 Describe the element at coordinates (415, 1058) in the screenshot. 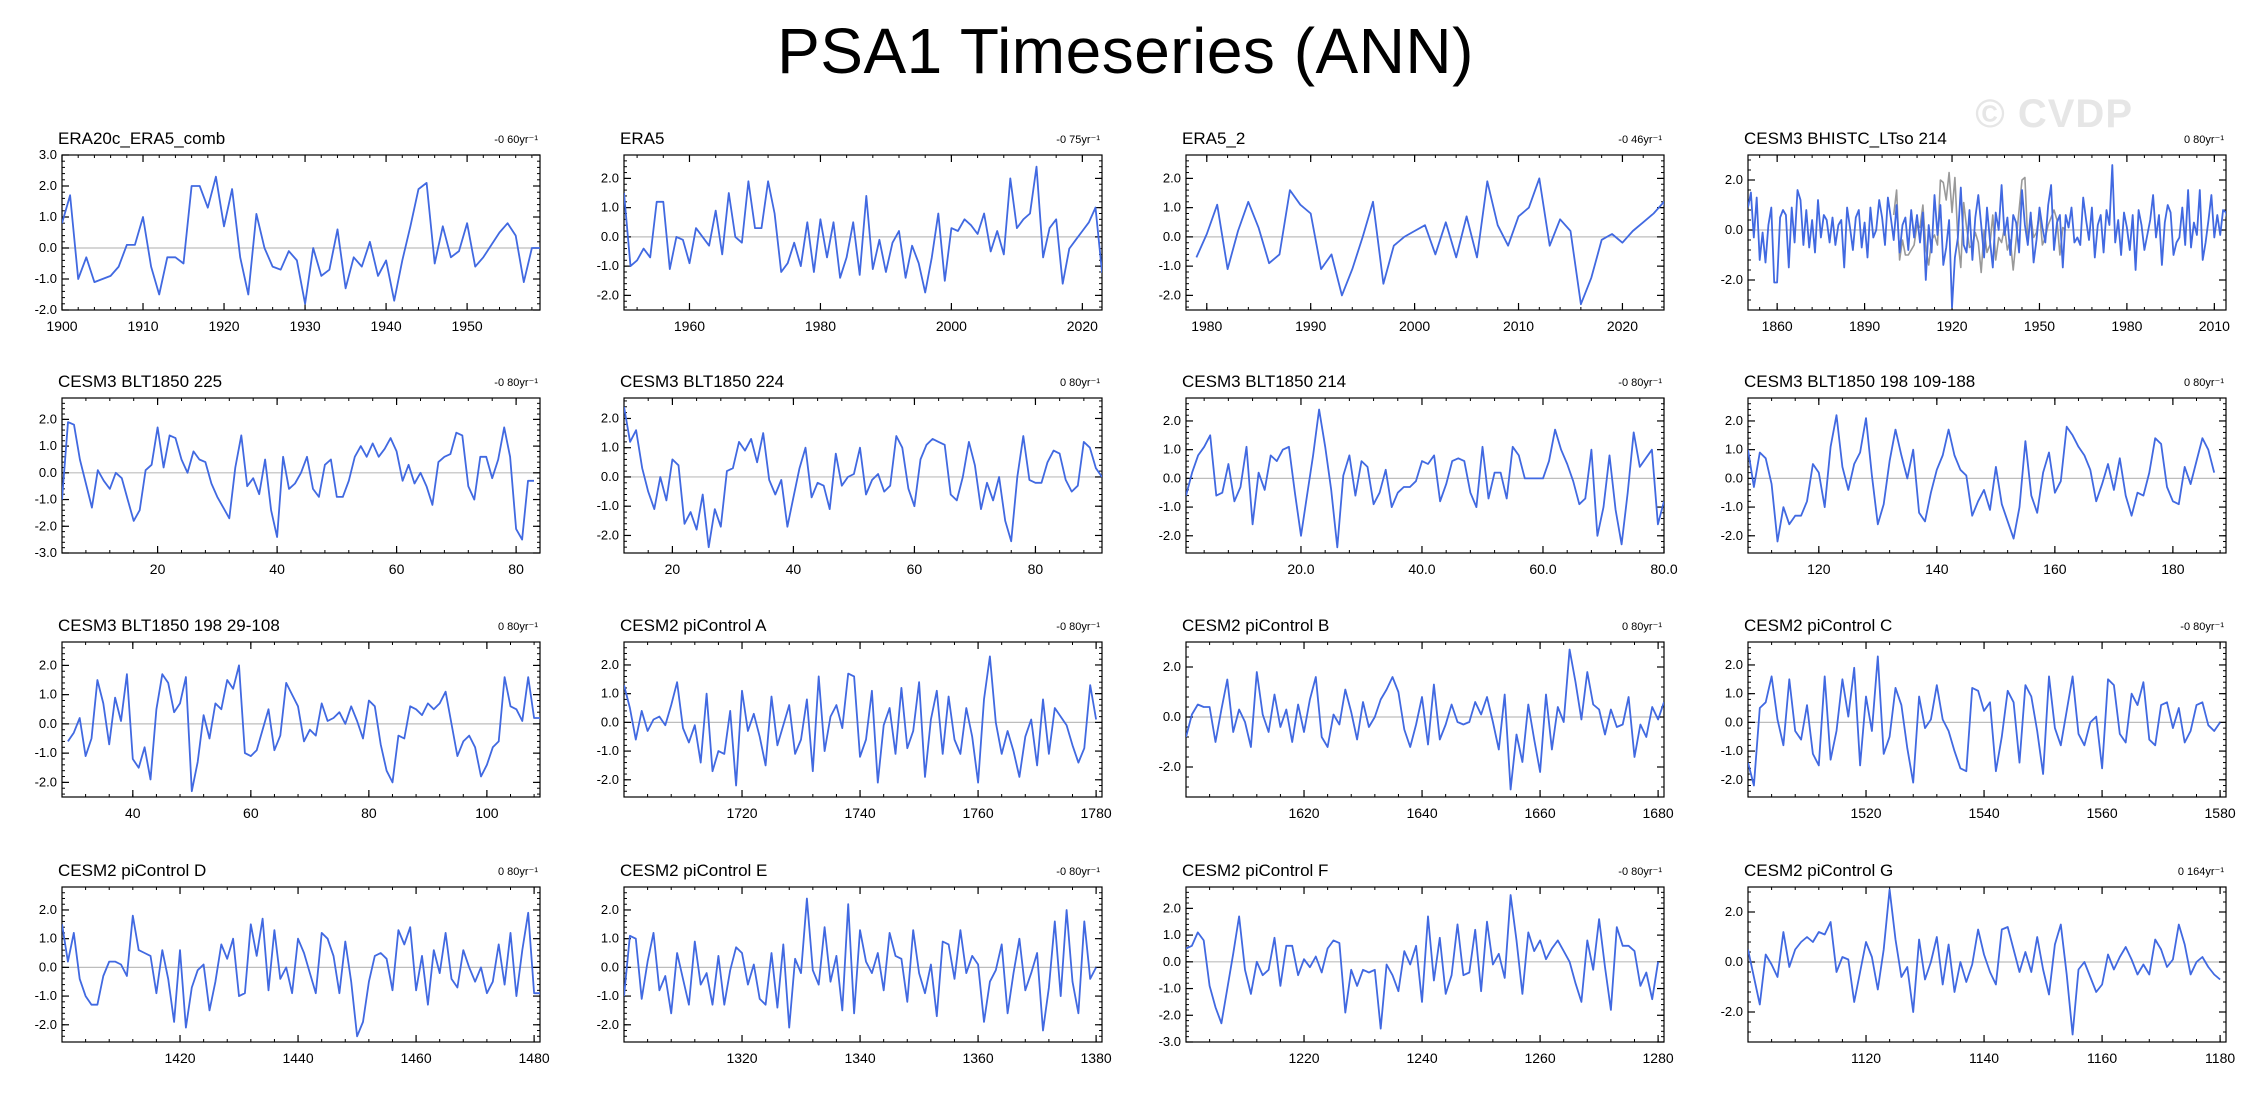

I see `x-tick-label: 1460` at that location.